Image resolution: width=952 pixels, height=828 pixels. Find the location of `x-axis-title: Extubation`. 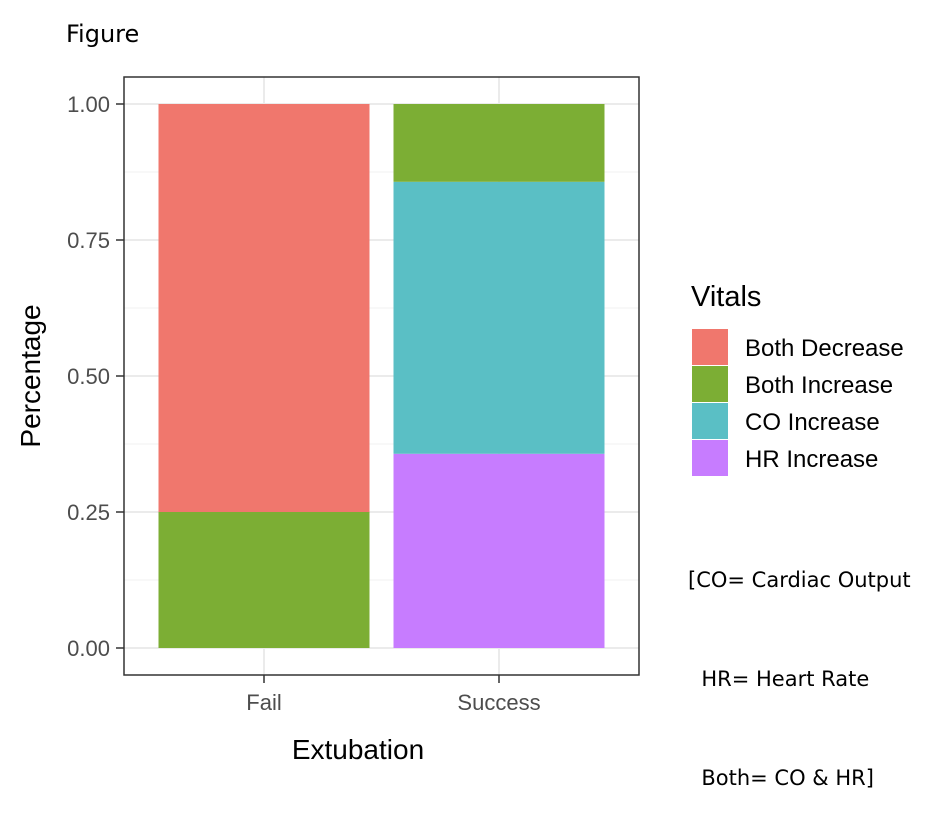

x-axis-title: Extubation is located at coordinates (358, 749).